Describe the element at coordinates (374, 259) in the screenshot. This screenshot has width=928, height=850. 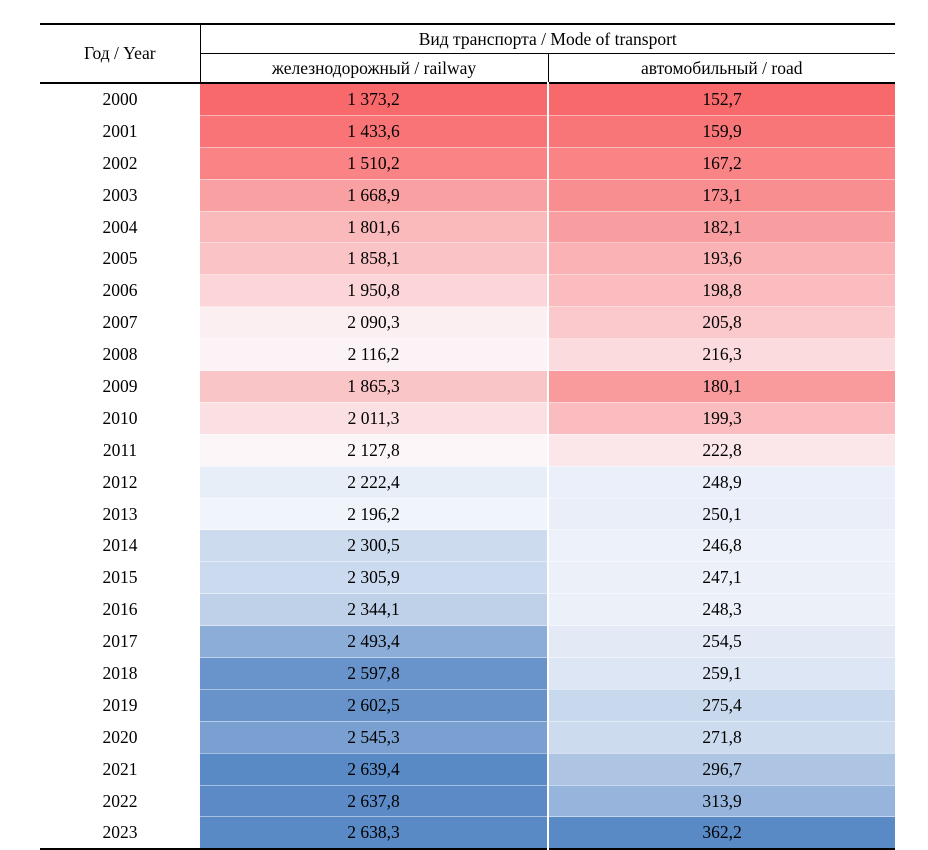
I see `railway-value-cell: 1 858,1` at that location.